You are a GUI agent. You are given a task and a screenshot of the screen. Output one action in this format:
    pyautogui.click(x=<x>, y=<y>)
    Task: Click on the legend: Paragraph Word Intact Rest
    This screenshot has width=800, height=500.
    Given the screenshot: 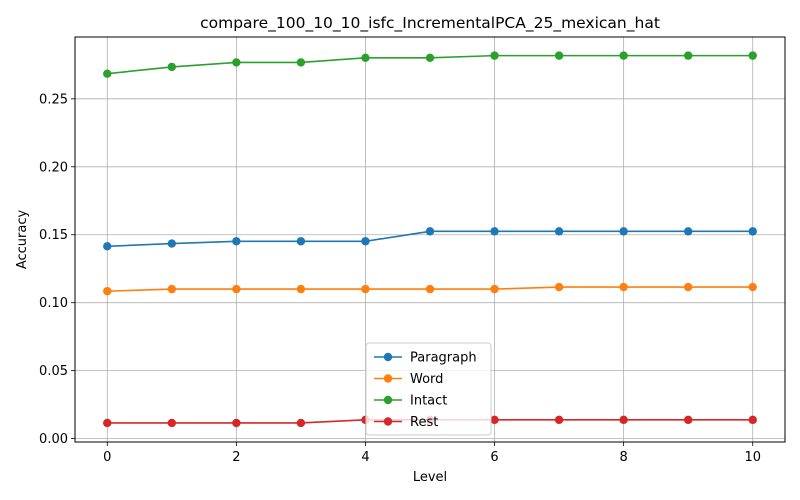 What is the action you would take?
    pyautogui.click(x=428, y=389)
    